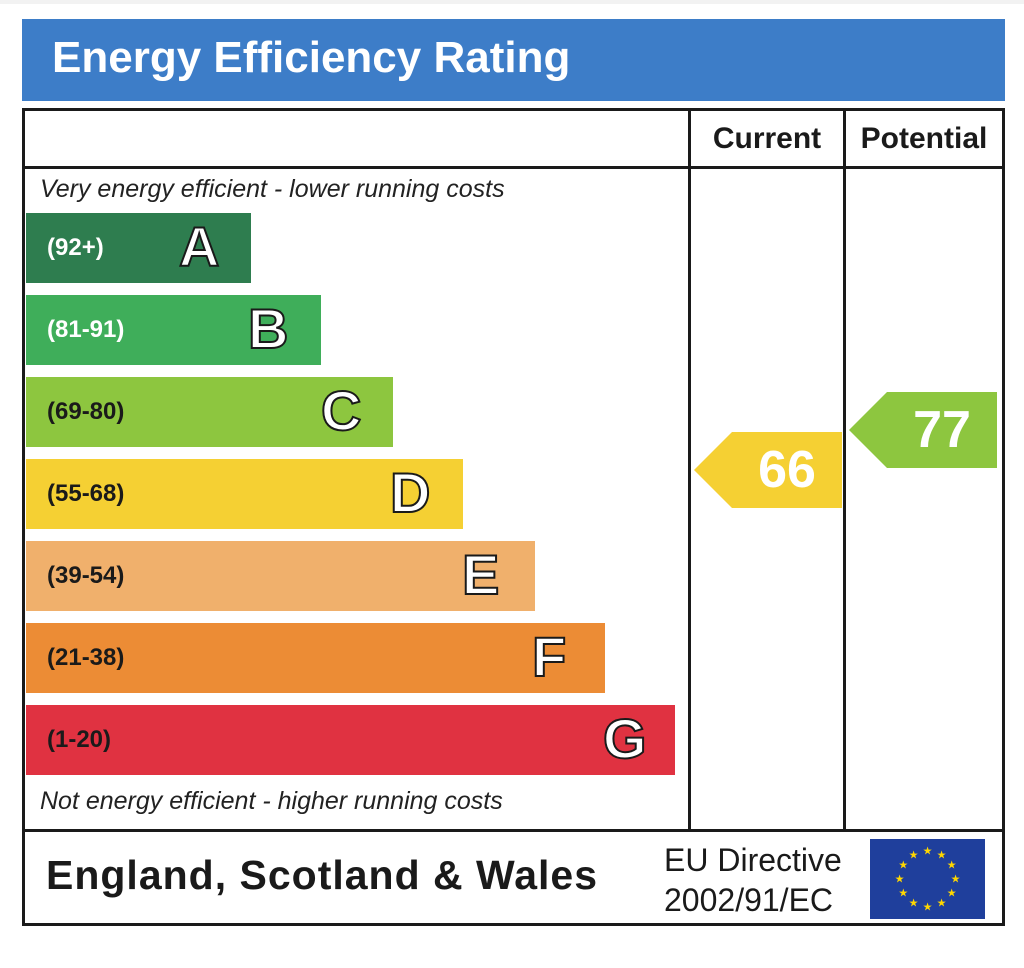 The width and height of the screenshot is (1024, 968). Describe the element at coordinates (209, 412) in the screenshot. I see `band-c: (69-80) C` at that location.